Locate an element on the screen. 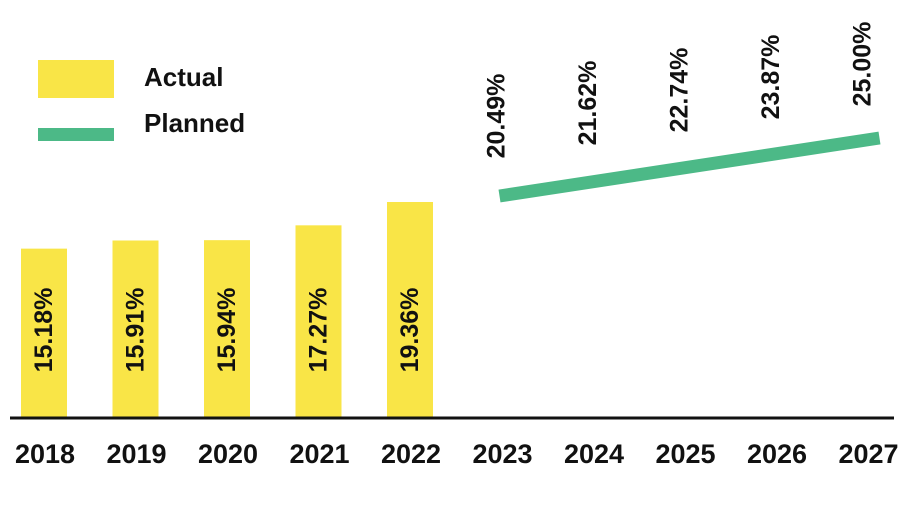 The image size is (904, 512). bar-value-label: 17.27% is located at coordinates (319, 330).